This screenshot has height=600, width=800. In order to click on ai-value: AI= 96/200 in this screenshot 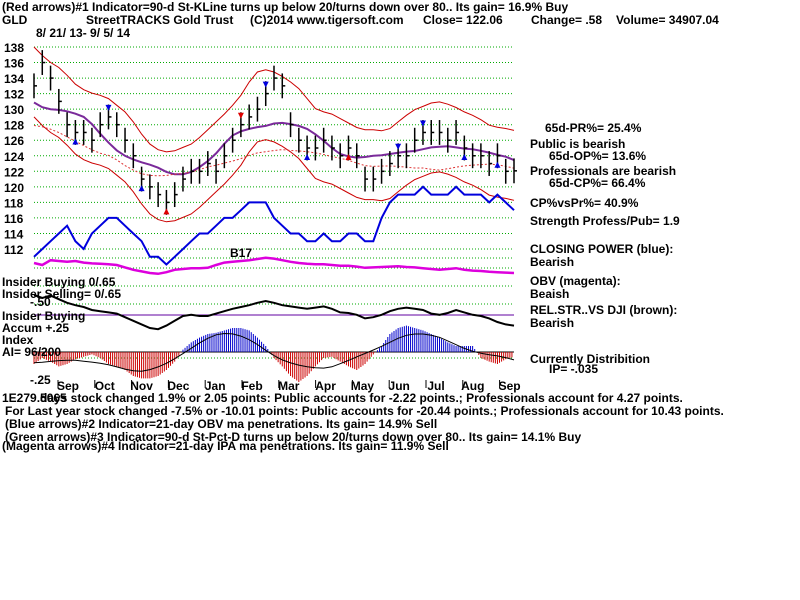, I will do `click(32, 352)`.